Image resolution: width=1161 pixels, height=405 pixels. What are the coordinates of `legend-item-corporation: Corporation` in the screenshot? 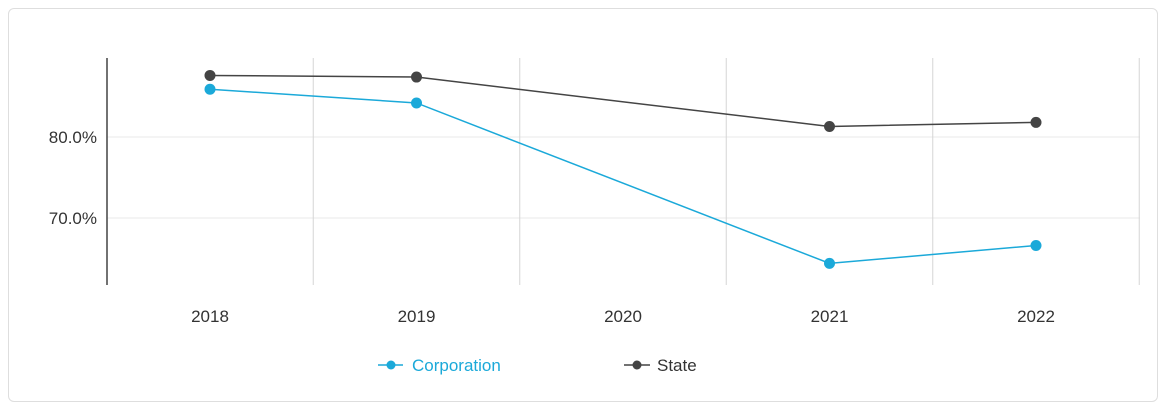 It's located at (439, 365).